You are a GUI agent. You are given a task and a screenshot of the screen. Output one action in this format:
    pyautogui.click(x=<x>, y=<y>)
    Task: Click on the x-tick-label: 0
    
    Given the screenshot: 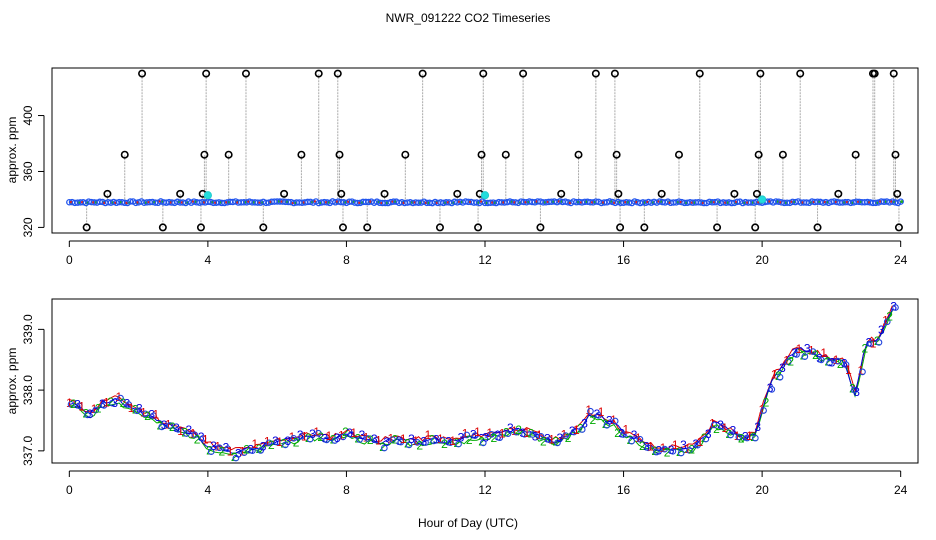 What is the action you would take?
    pyautogui.click(x=69, y=260)
    